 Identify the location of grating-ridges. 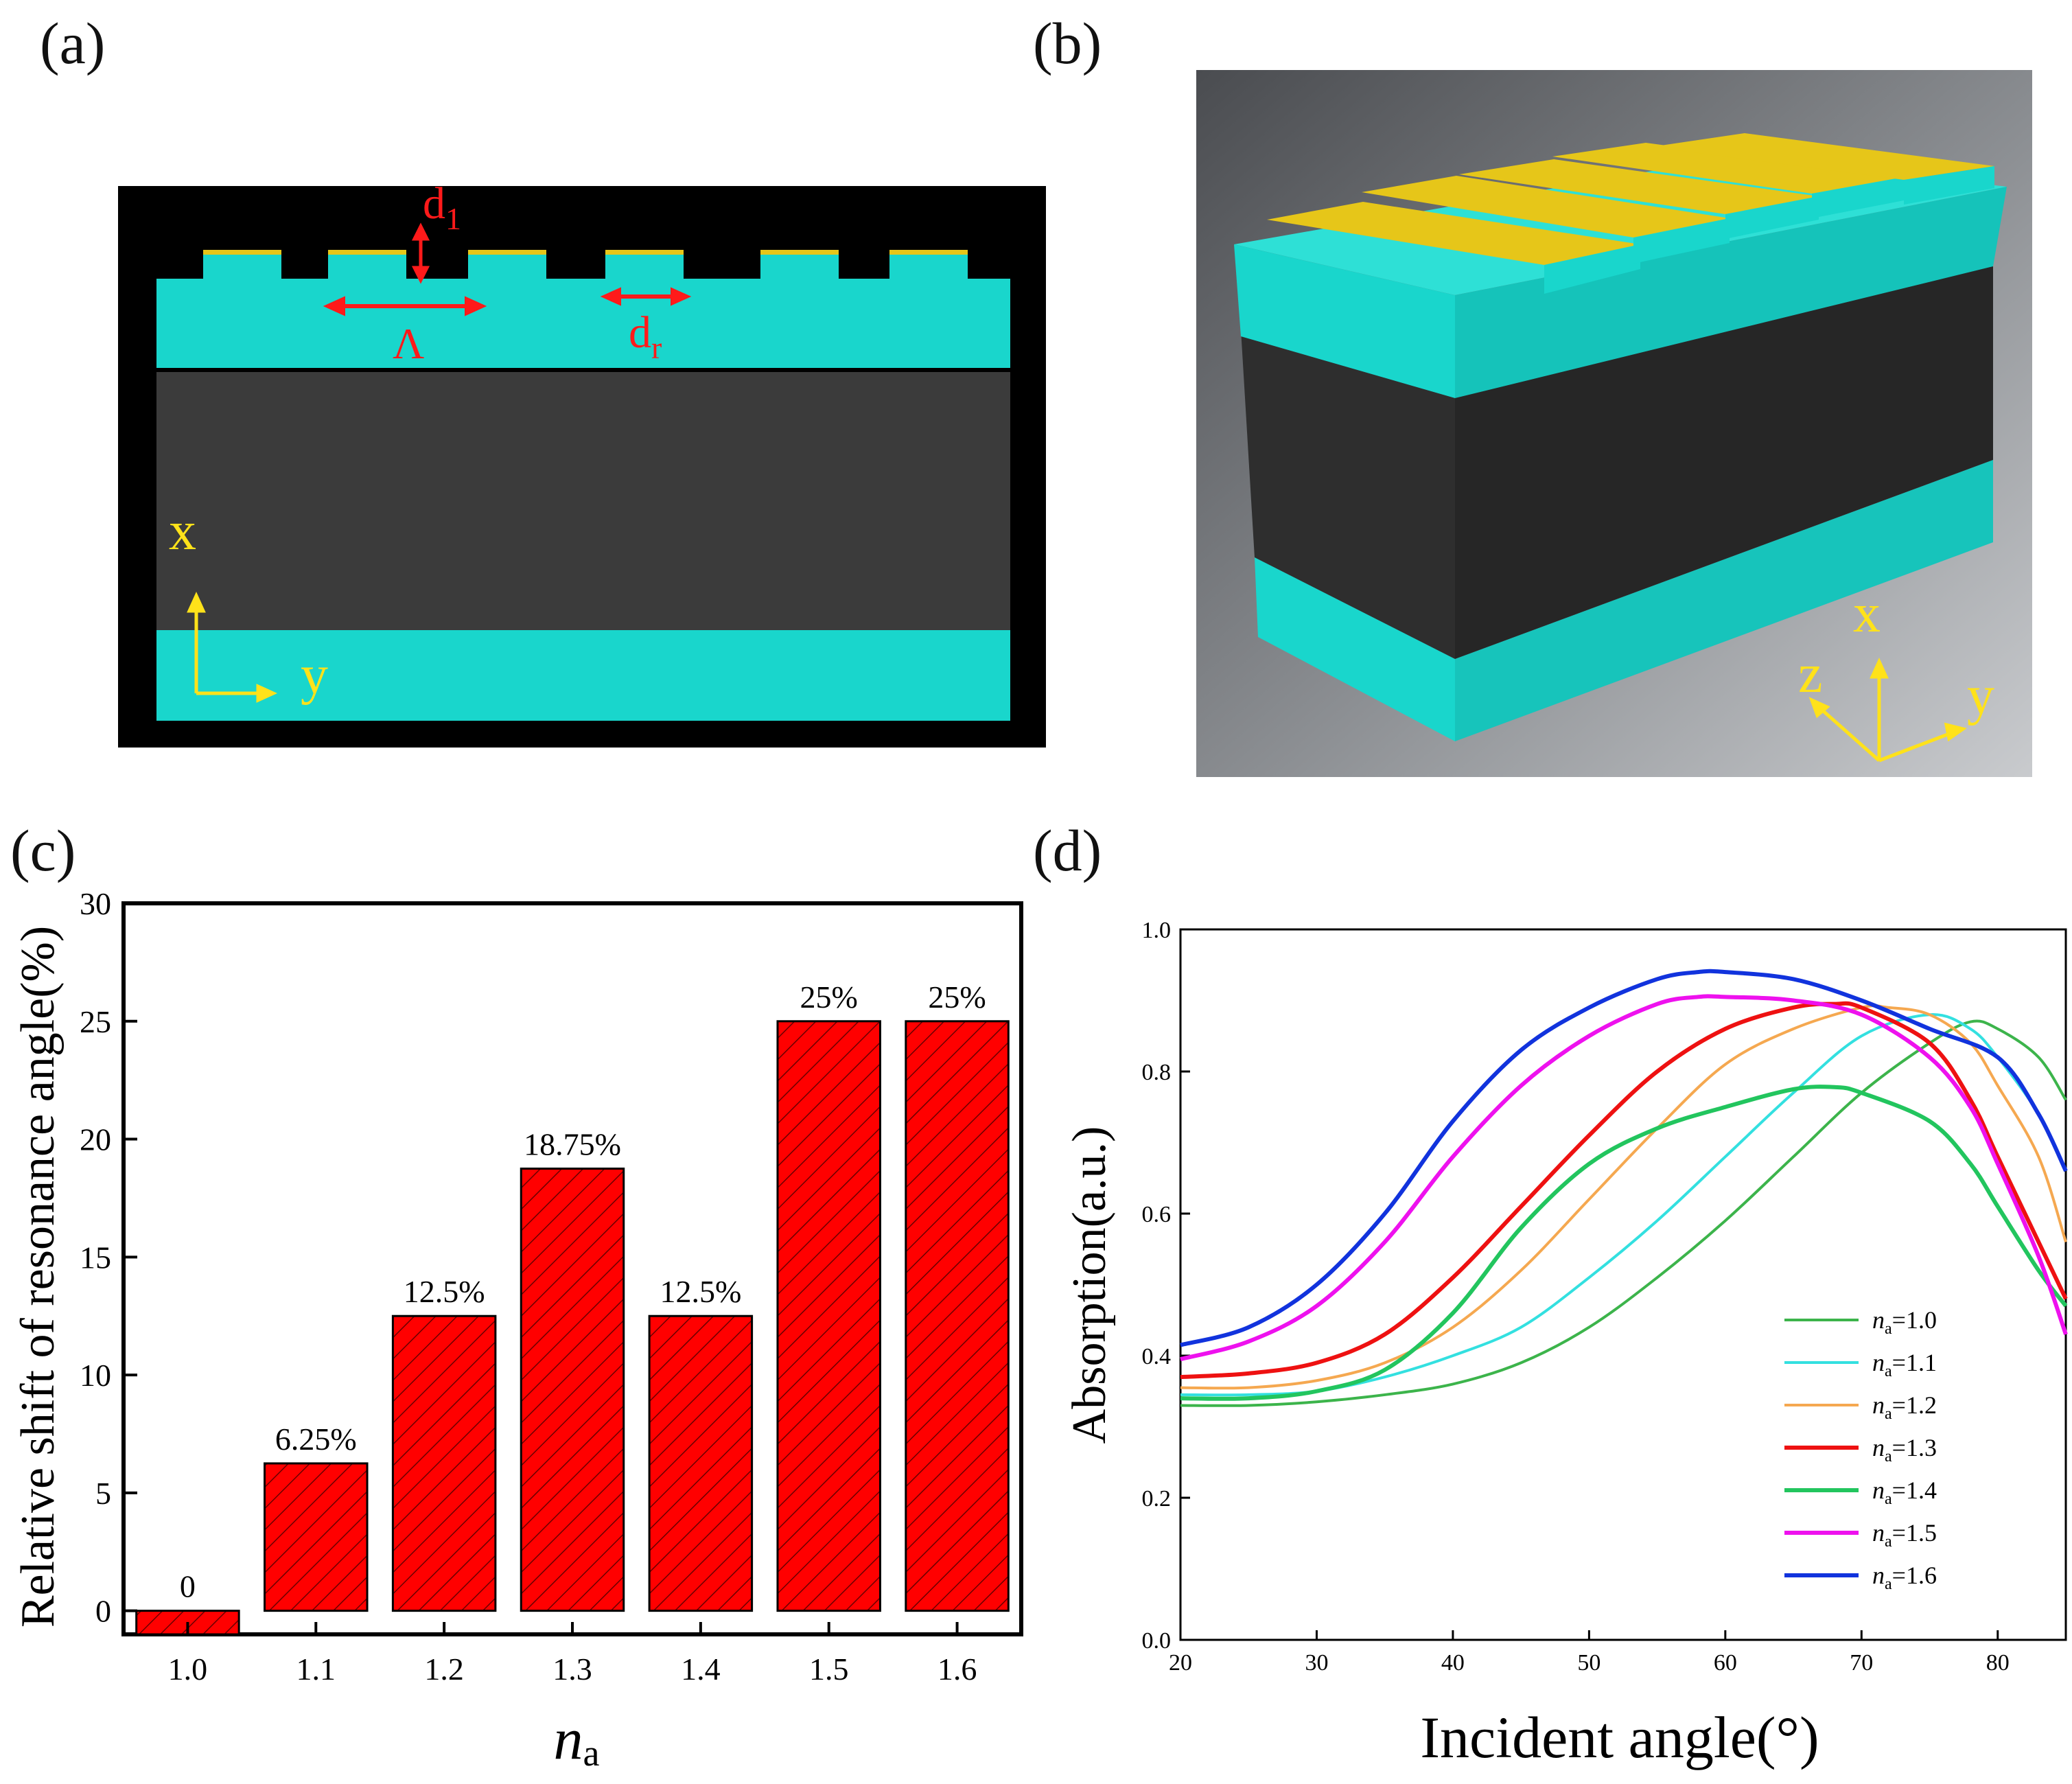
(585, 264).